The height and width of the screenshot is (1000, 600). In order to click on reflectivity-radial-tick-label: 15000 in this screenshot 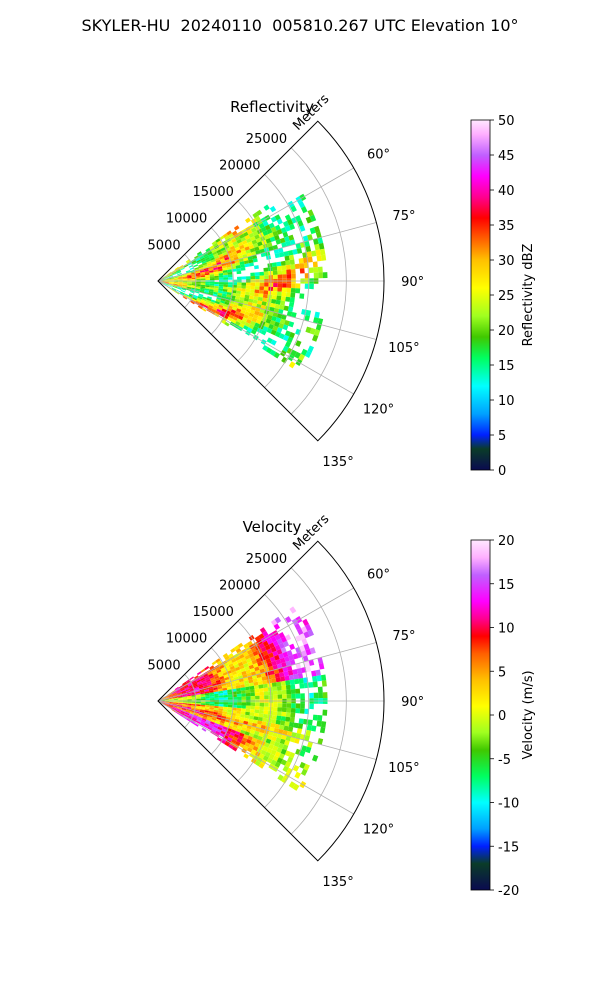, I will do `click(213, 192)`.